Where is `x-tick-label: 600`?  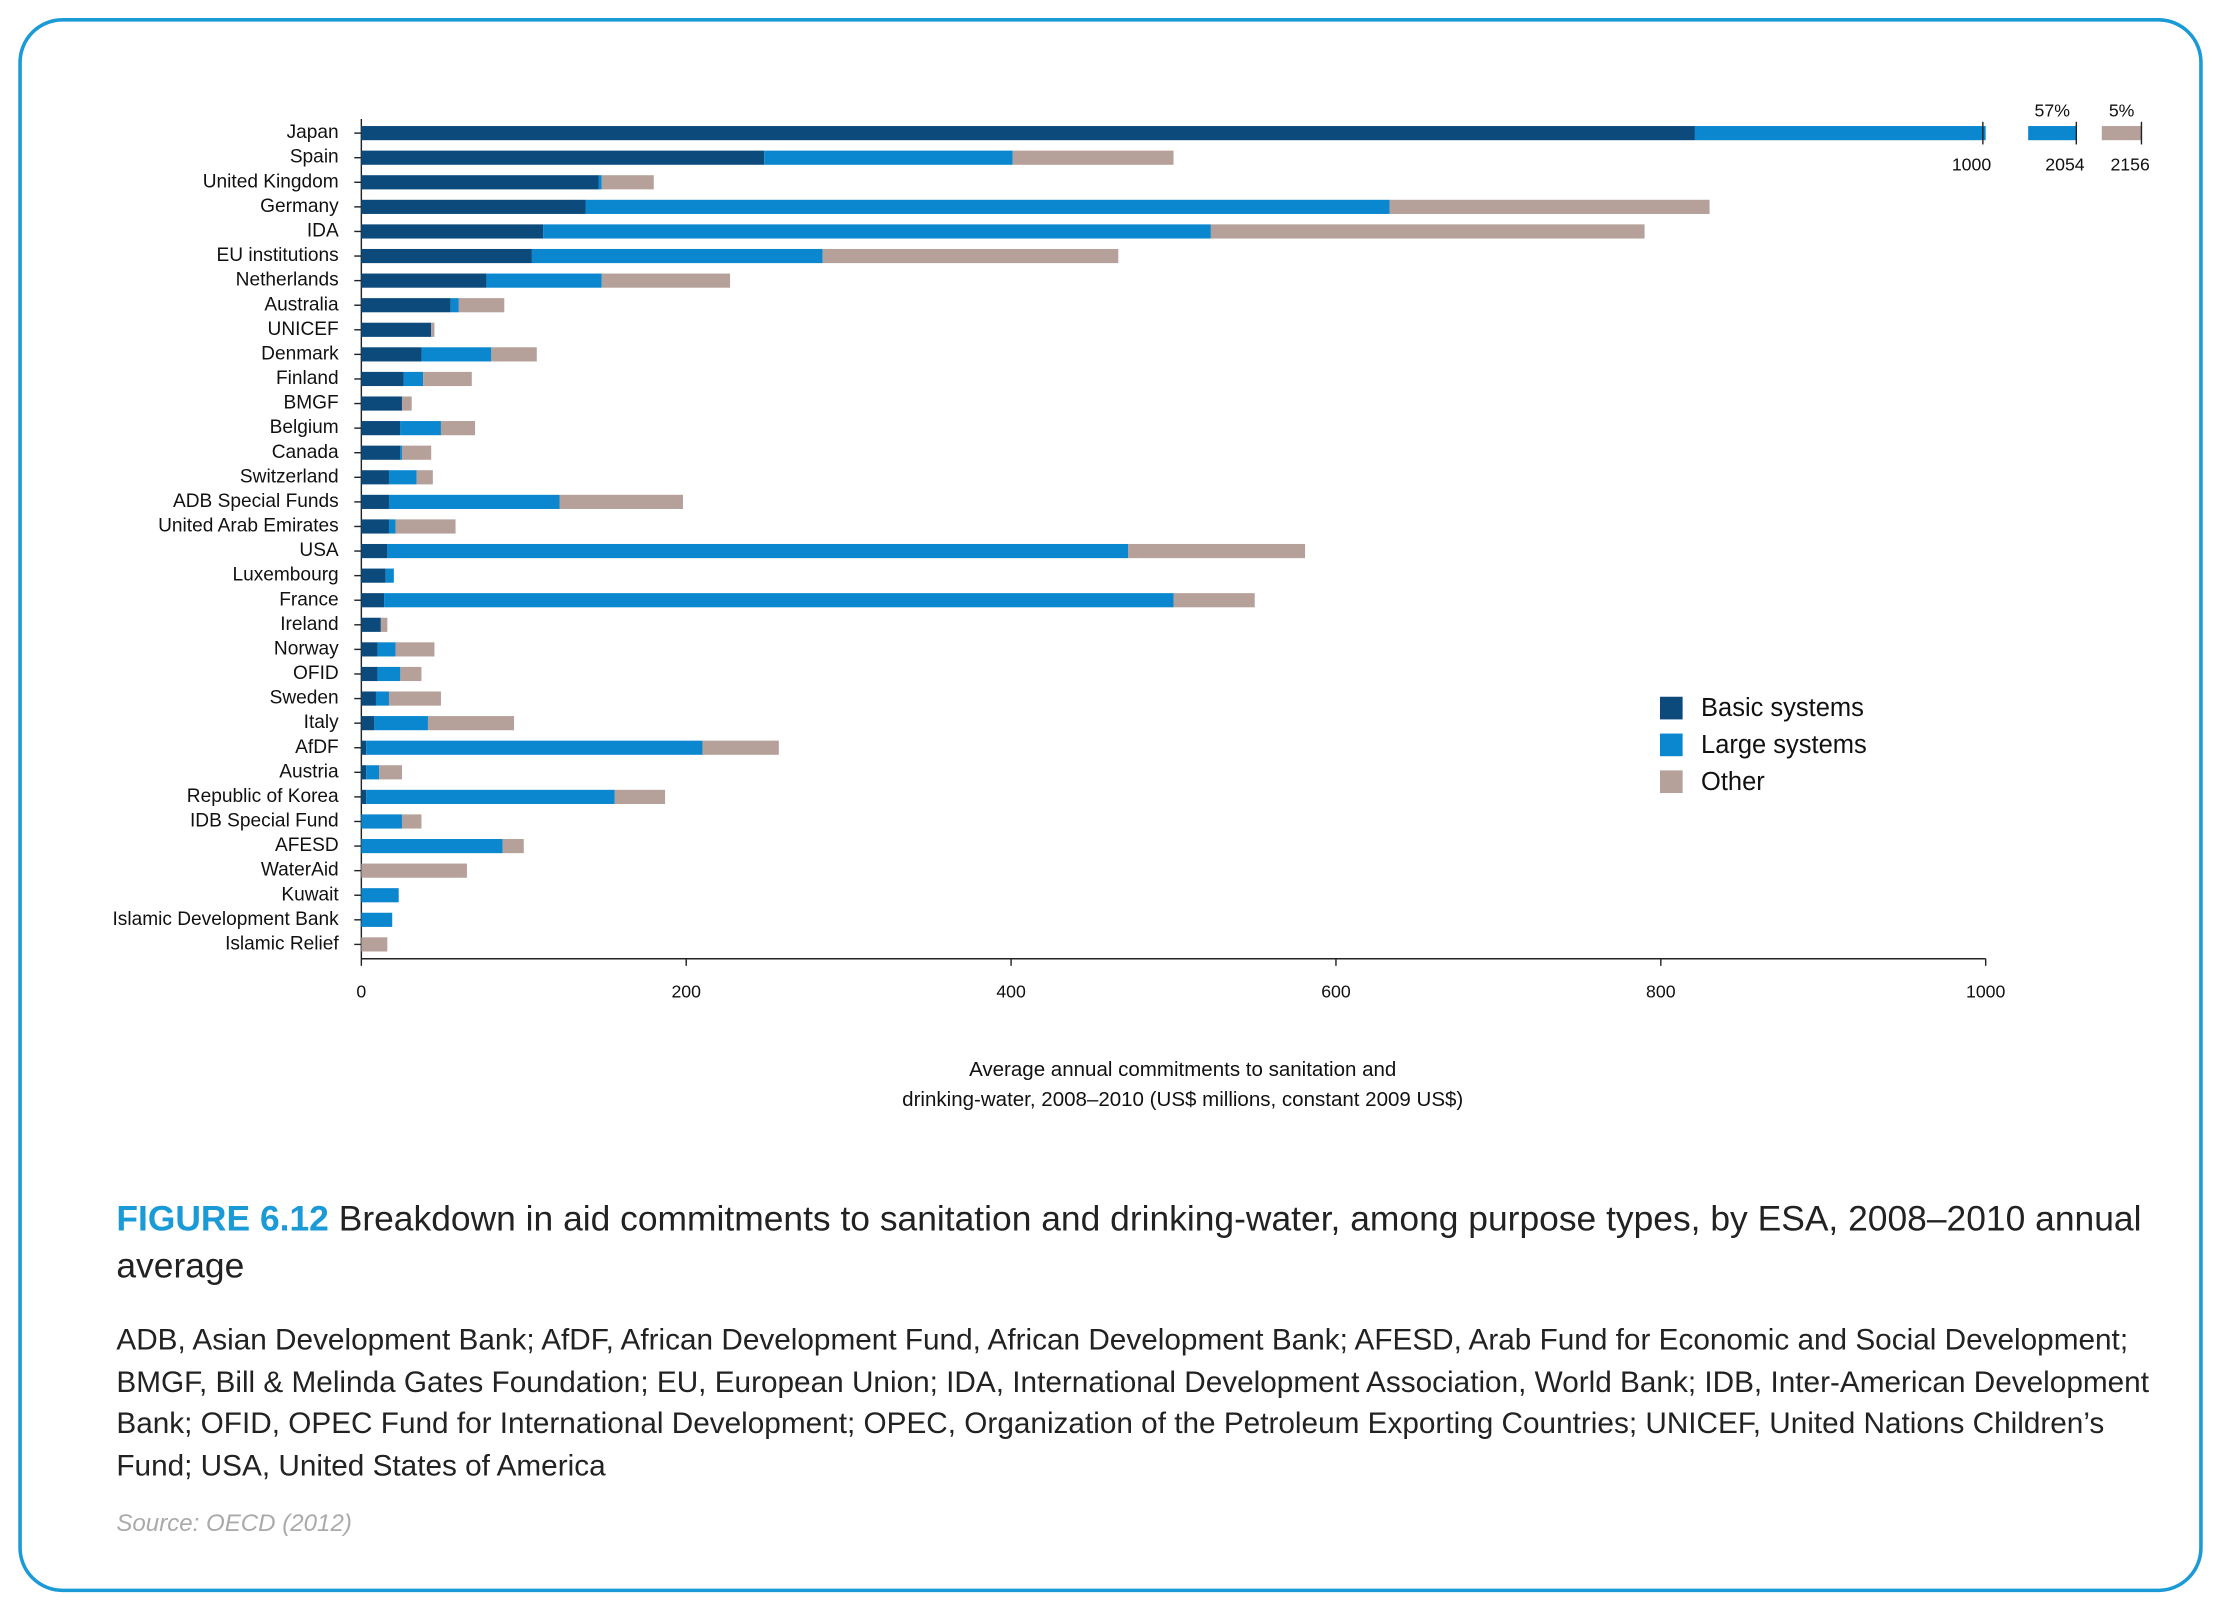
x-tick-label: 600 is located at coordinates (1336, 991).